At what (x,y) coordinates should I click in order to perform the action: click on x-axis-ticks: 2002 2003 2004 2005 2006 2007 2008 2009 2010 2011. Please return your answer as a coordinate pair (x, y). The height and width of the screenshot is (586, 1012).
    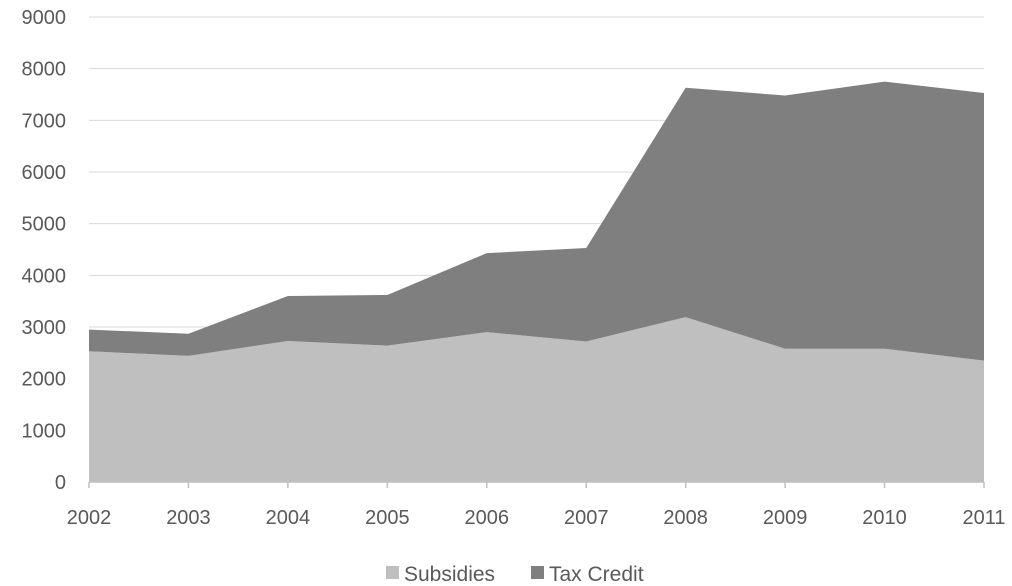
    Looking at the image, I should click on (536, 518).